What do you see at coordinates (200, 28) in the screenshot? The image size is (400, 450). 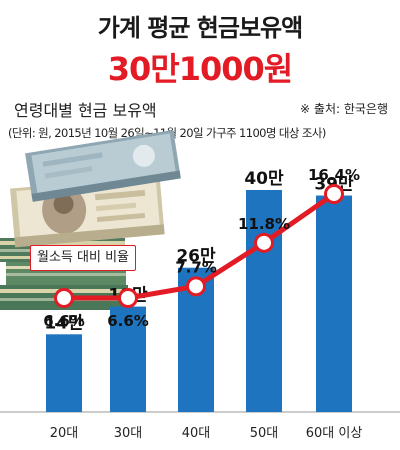 I see `page-title: 가계 평균 현금보유액` at bounding box center [200, 28].